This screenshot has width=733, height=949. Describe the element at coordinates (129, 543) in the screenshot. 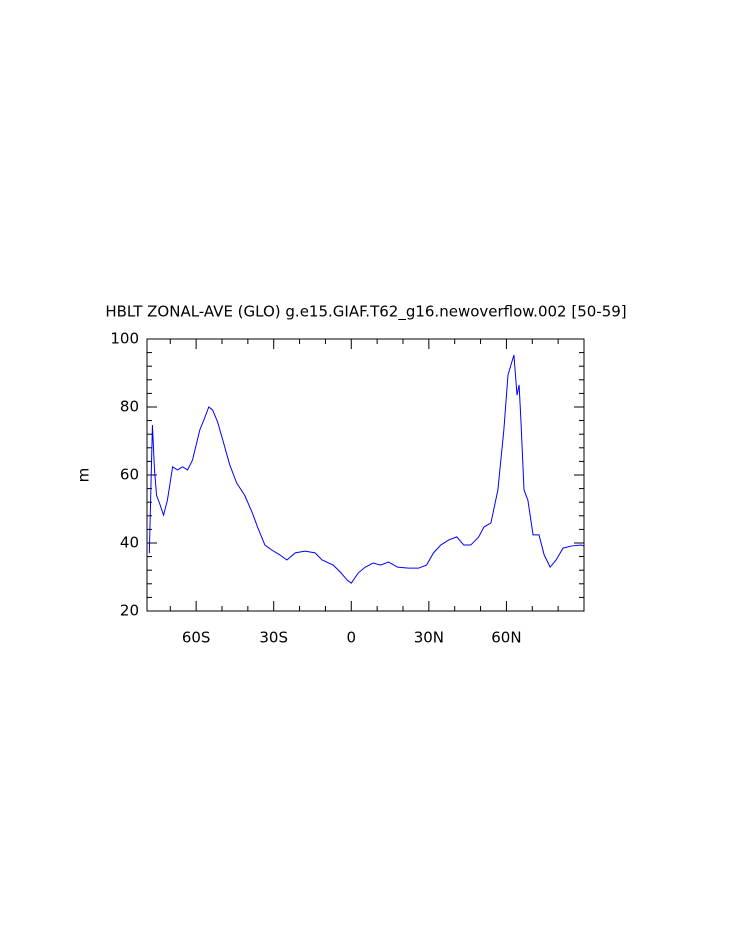

I see `y-tick-label: 40` at that location.